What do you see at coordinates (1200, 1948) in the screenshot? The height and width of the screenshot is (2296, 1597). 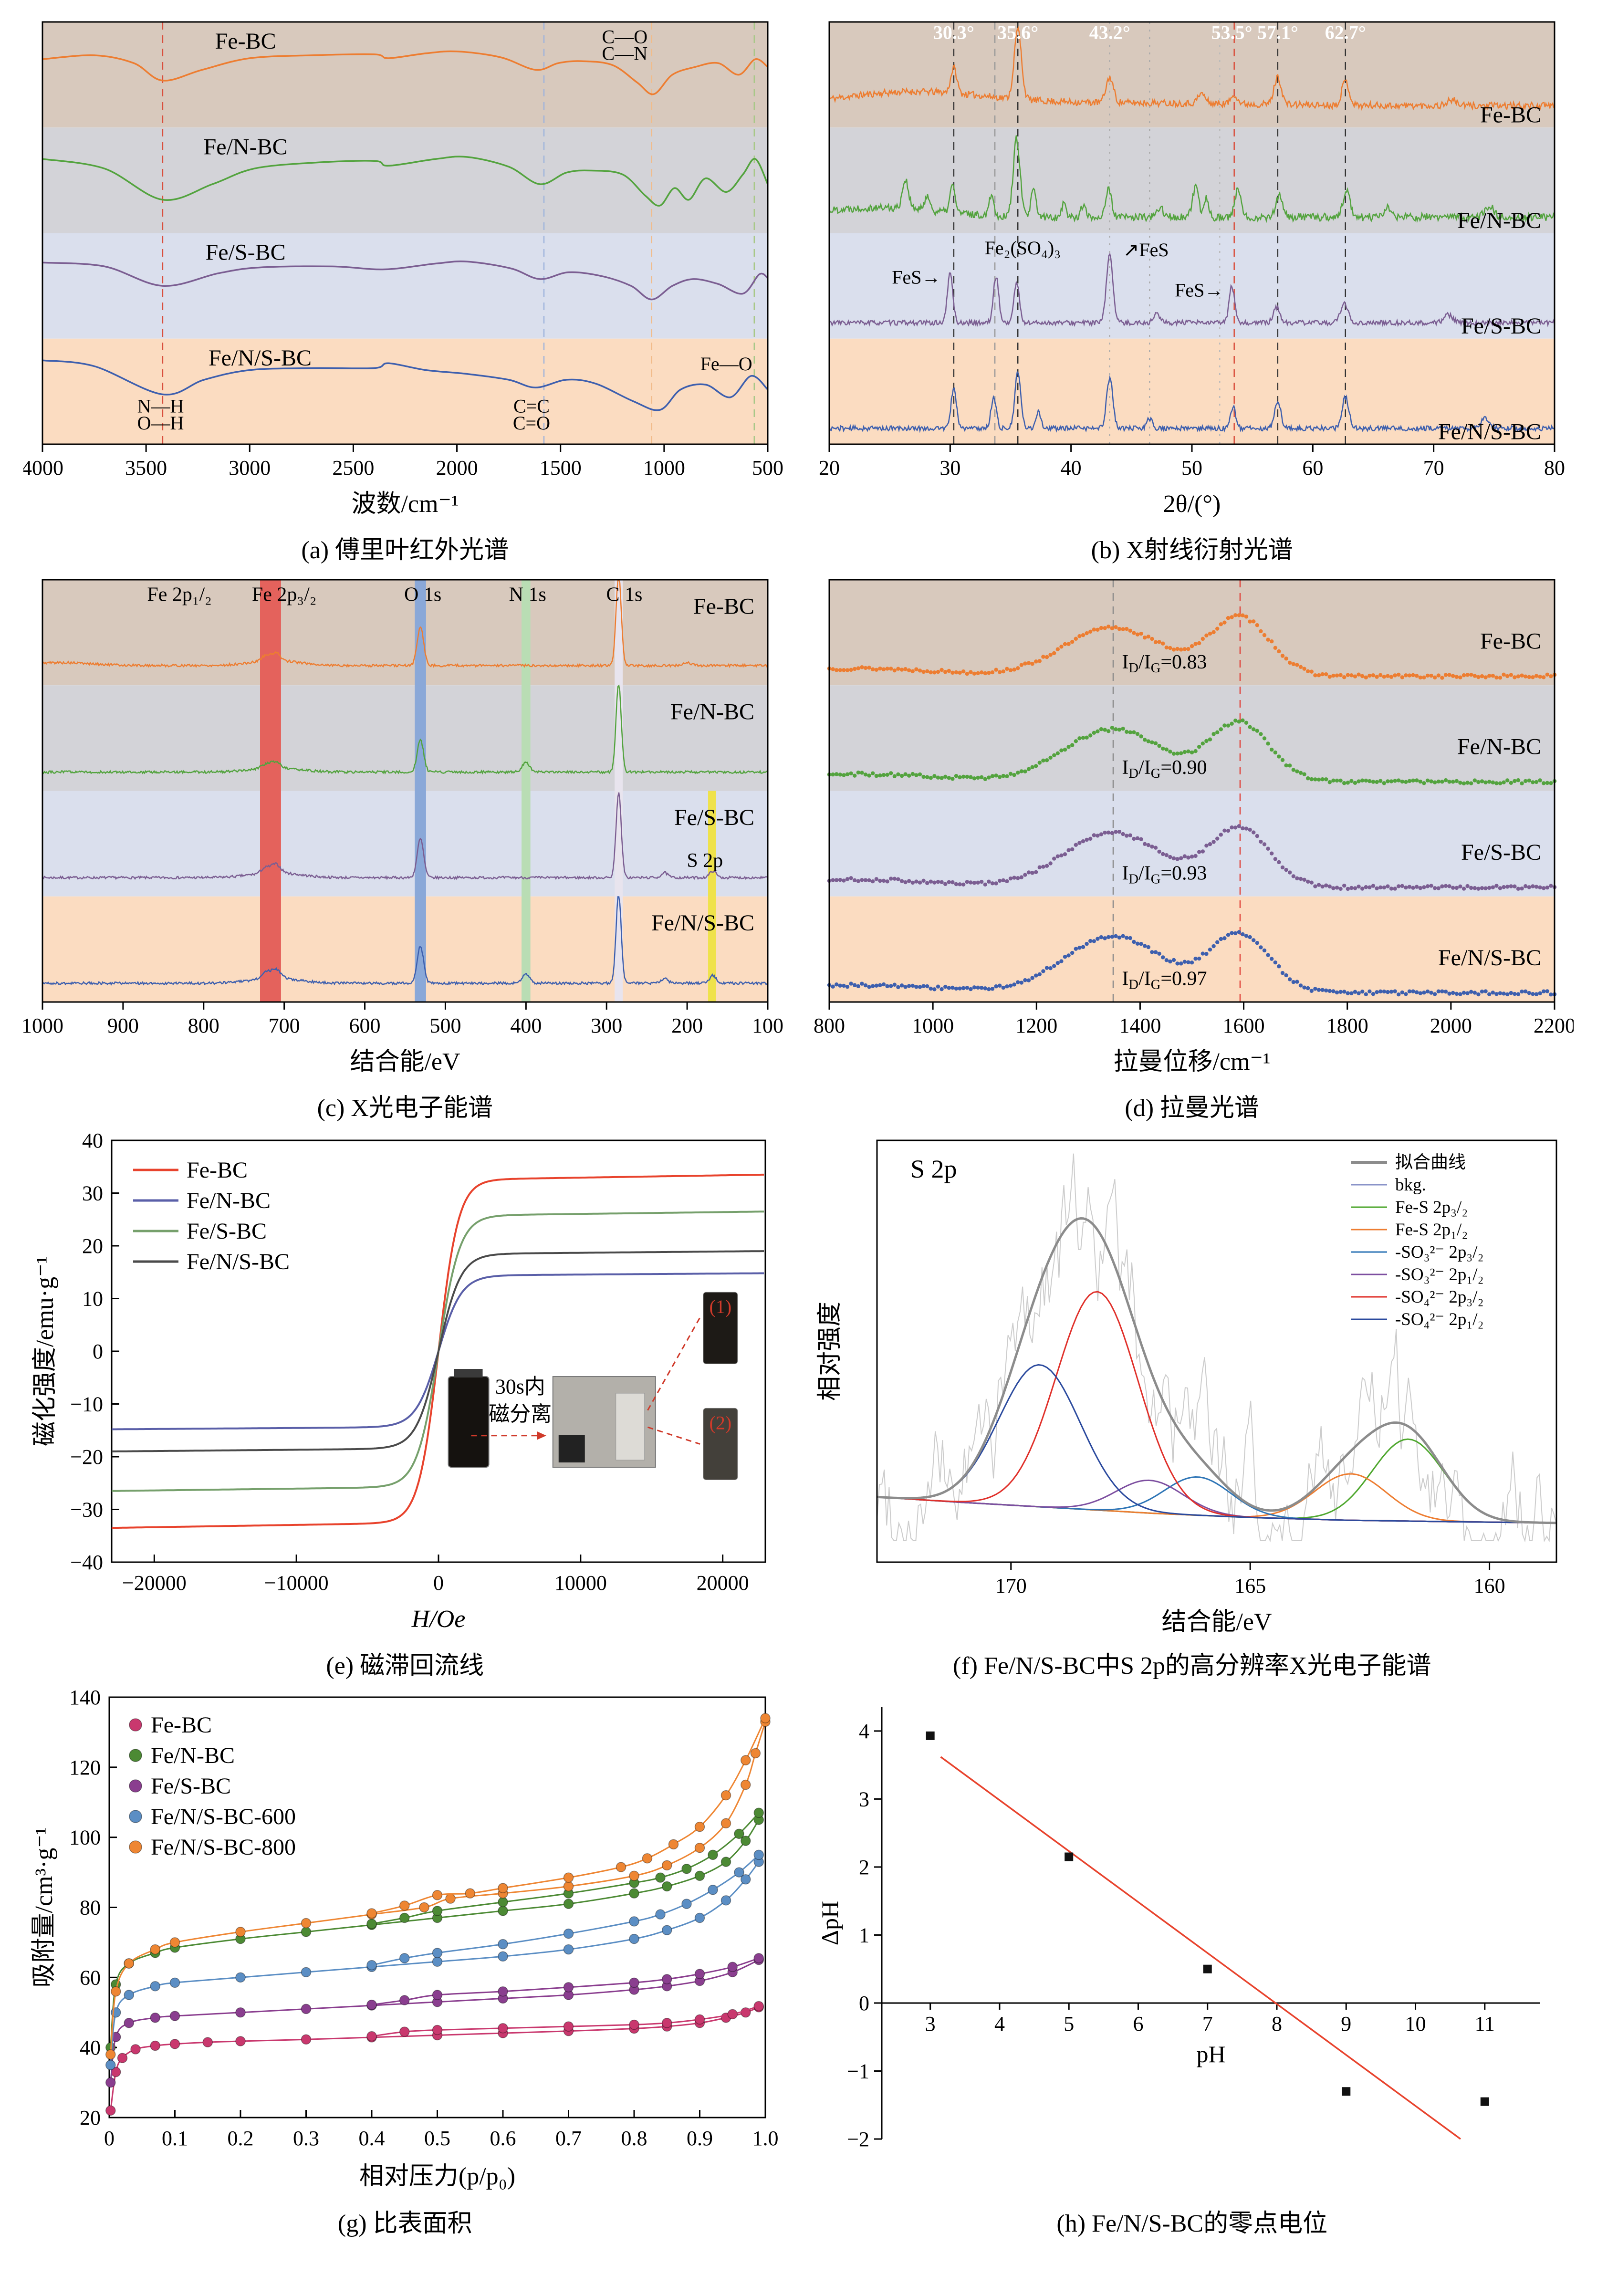 I see `fit-line` at bounding box center [1200, 1948].